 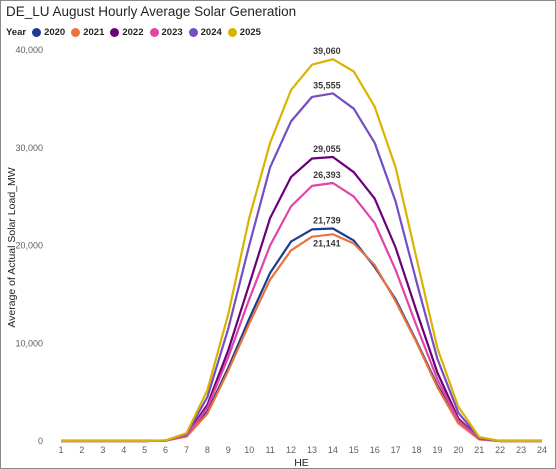 What do you see at coordinates (301, 463) in the screenshot?
I see `x-axis-title: HE` at bounding box center [301, 463].